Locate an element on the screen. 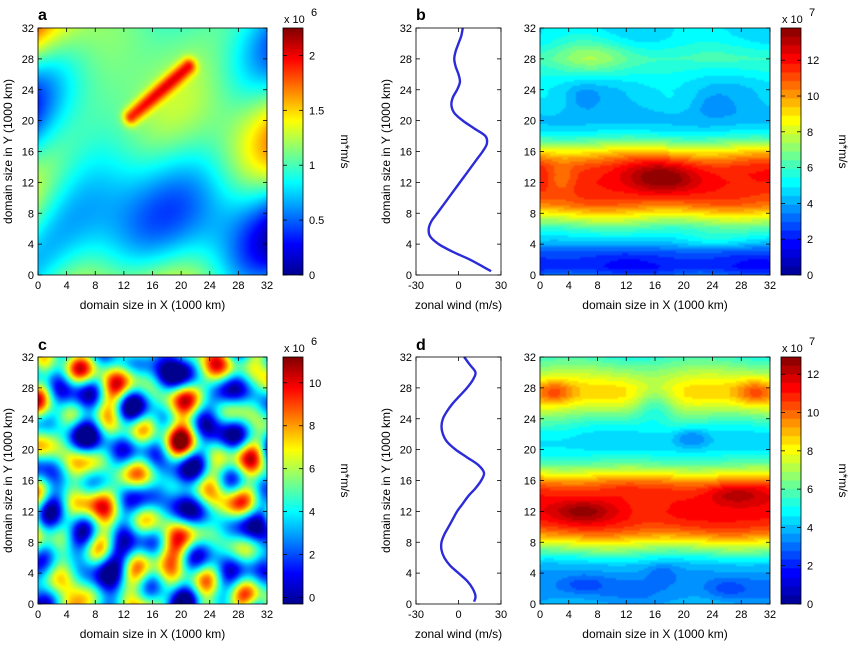  x-tick-label: -30 is located at coordinates (416, 286).